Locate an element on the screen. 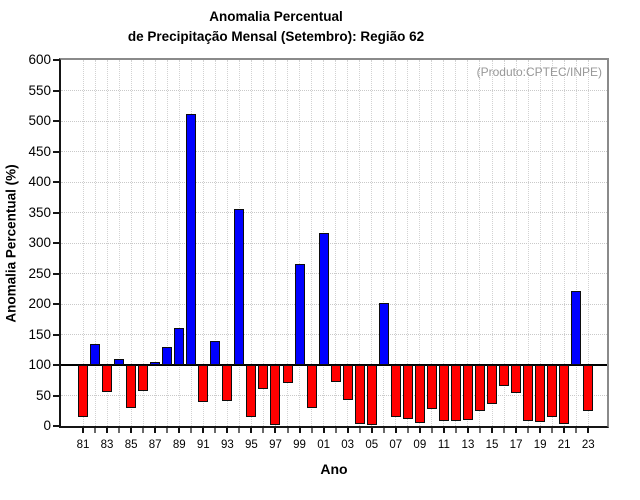 The image size is (640, 500). x-tick-label-89: 89 is located at coordinates (179, 445).